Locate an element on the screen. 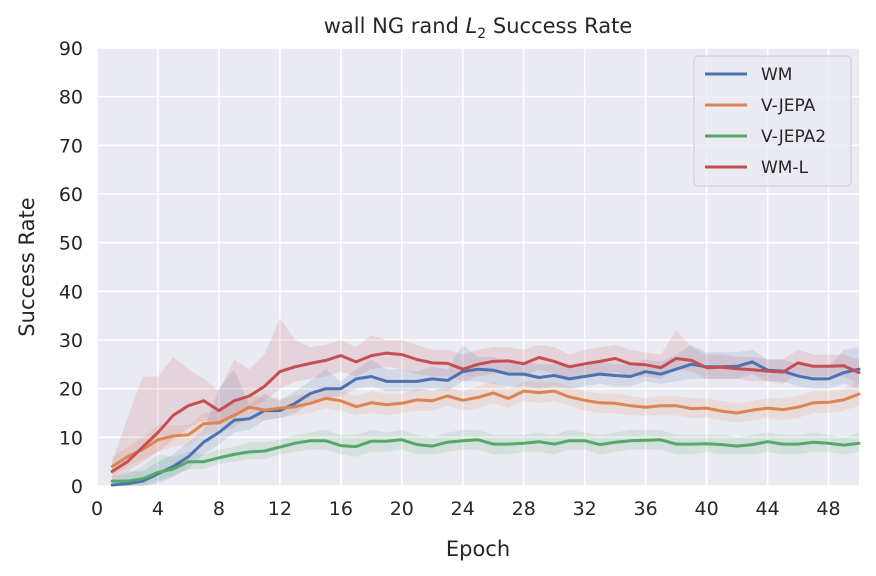 Image resolution: width=876 pixels, height=576 pixels. y-tick-label: 40 is located at coordinates (71, 292).